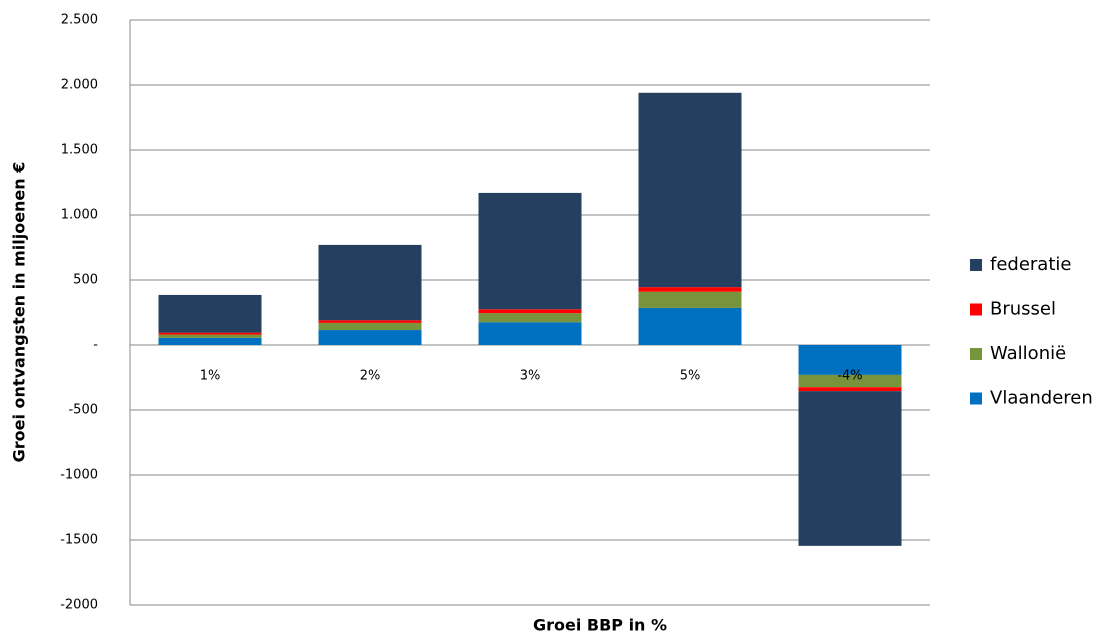 The width and height of the screenshot is (1116, 637). Describe the element at coordinates (95, 345) in the screenshot. I see `y-tick-label: -` at that location.